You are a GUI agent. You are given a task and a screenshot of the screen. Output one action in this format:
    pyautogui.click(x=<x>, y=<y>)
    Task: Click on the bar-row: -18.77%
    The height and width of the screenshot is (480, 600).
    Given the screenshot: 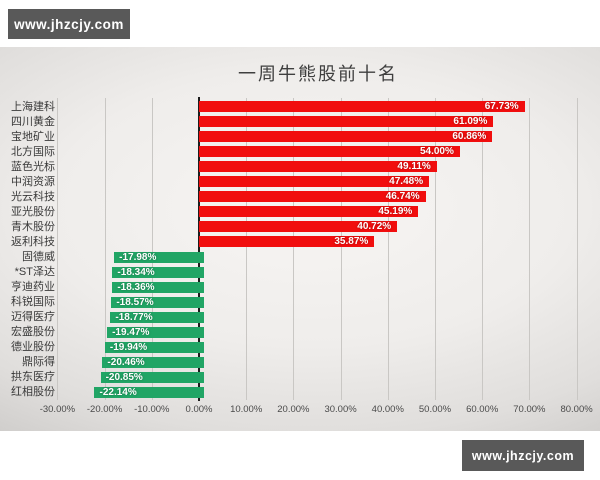 What is the action you would take?
    pyautogui.click(x=157, y=317)
    